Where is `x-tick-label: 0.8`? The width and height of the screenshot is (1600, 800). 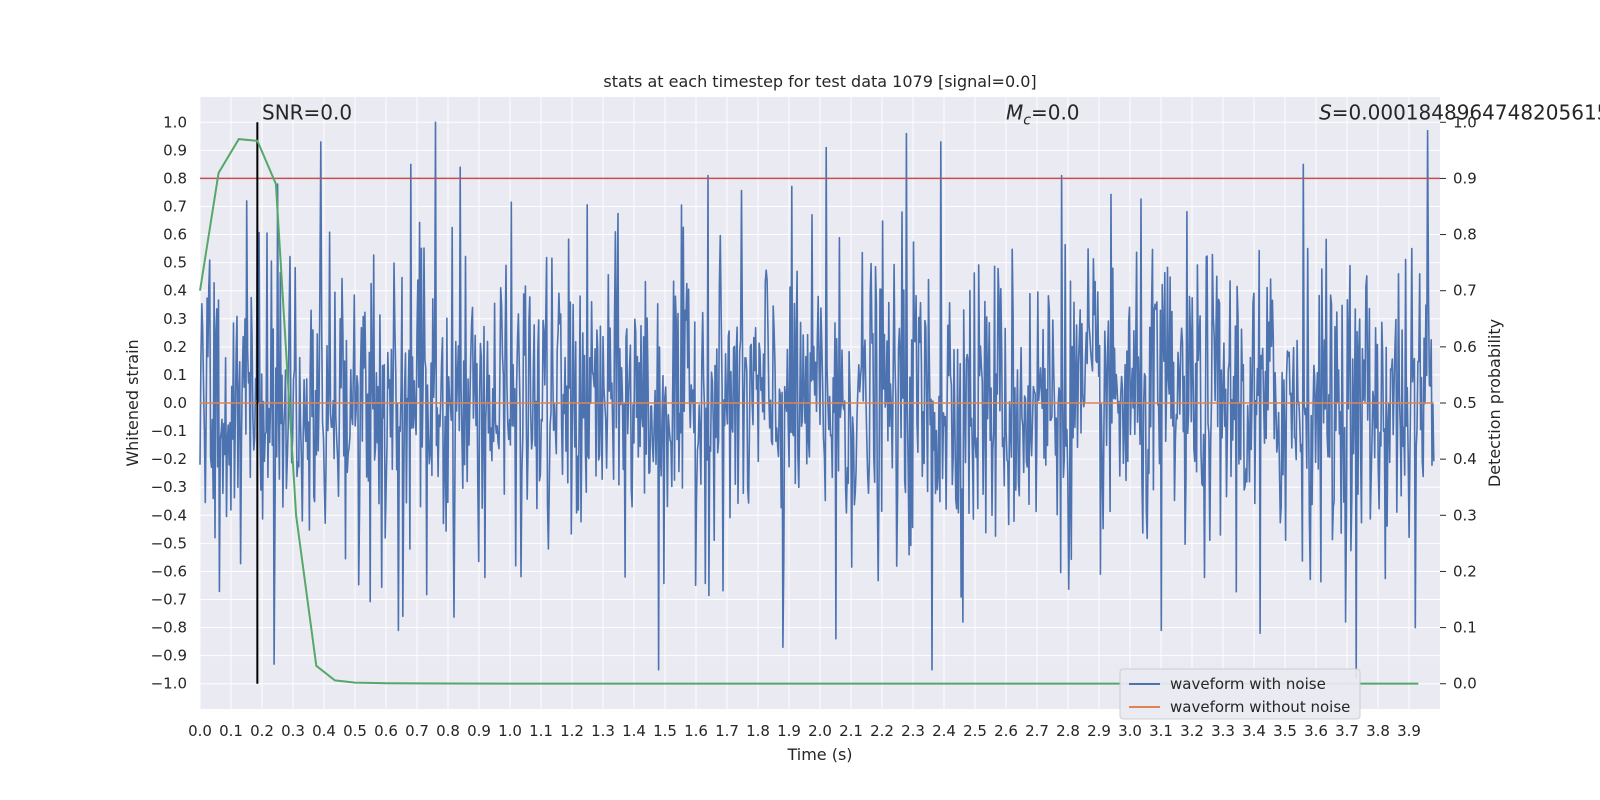
x-tick-label: 0.8 is located at coordinates (448, 731).